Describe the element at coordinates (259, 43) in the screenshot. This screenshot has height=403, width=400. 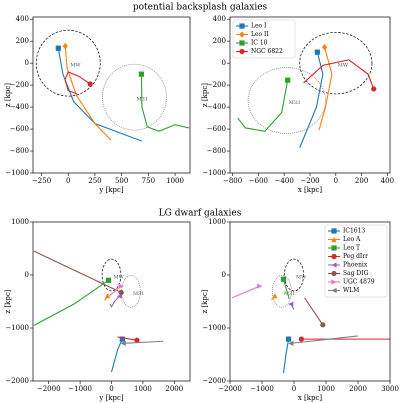
I see `legend-label: IC 10` at that location.